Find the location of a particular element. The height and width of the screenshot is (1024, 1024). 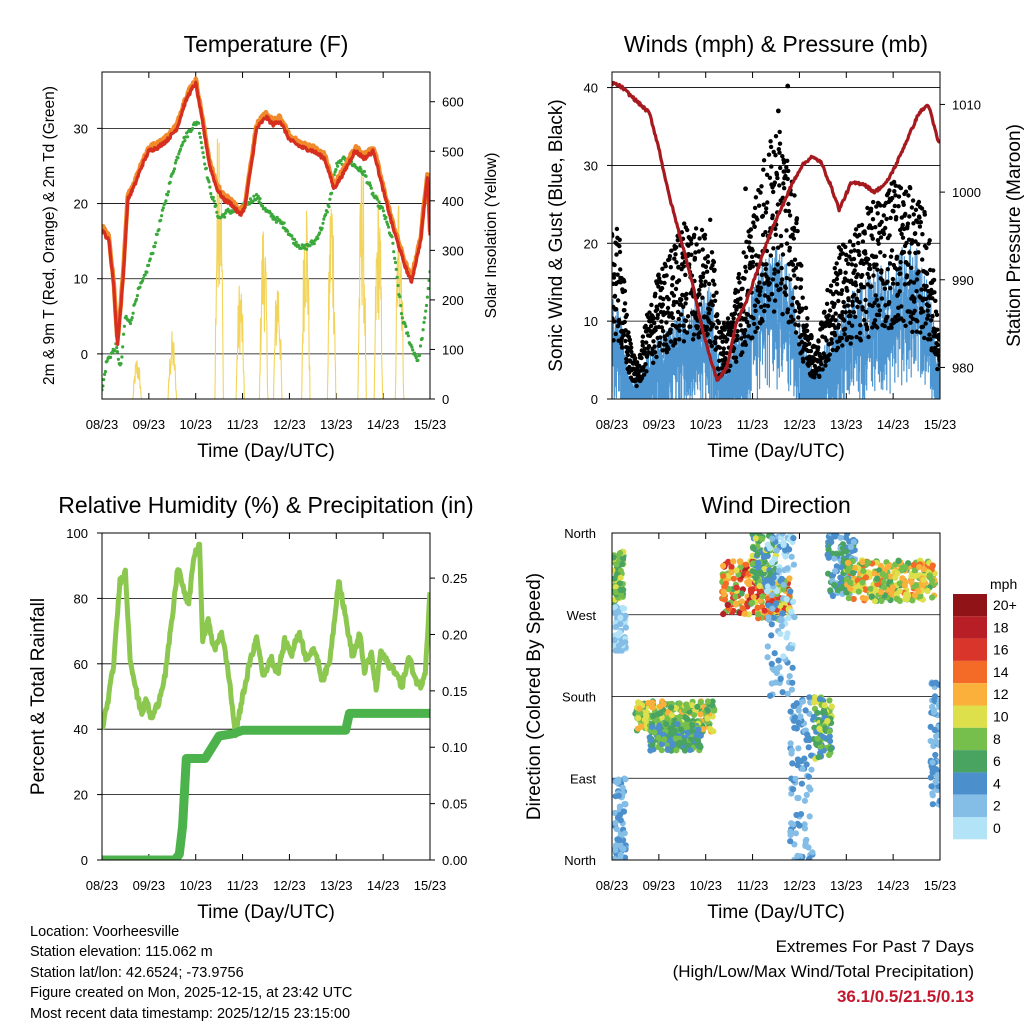

y-tick-label: 40 is located at coordinates (81, 729).